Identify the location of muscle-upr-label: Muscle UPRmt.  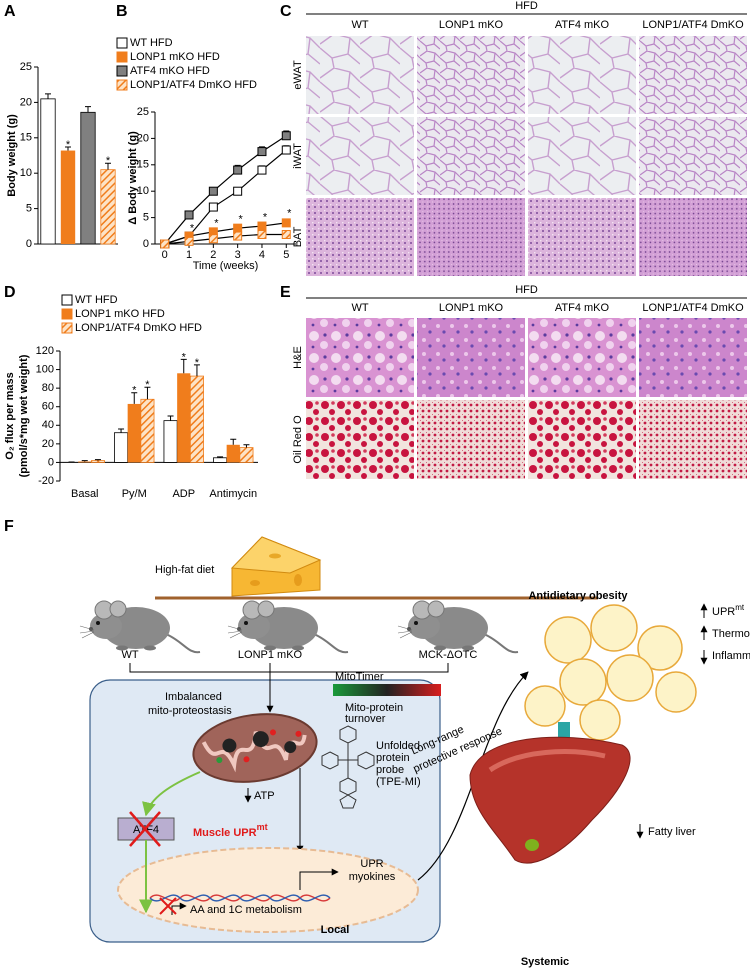
(230, 830).